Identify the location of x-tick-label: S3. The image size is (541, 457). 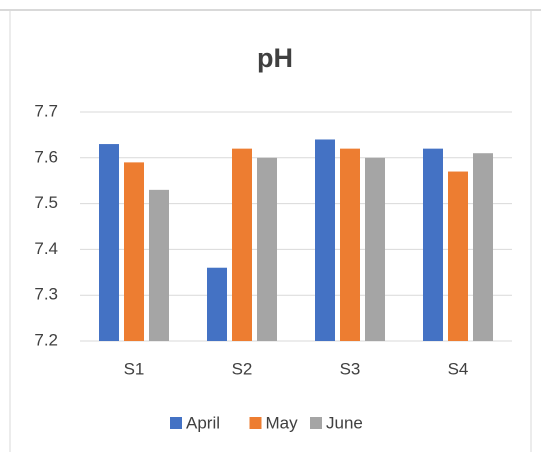
(350, 368).